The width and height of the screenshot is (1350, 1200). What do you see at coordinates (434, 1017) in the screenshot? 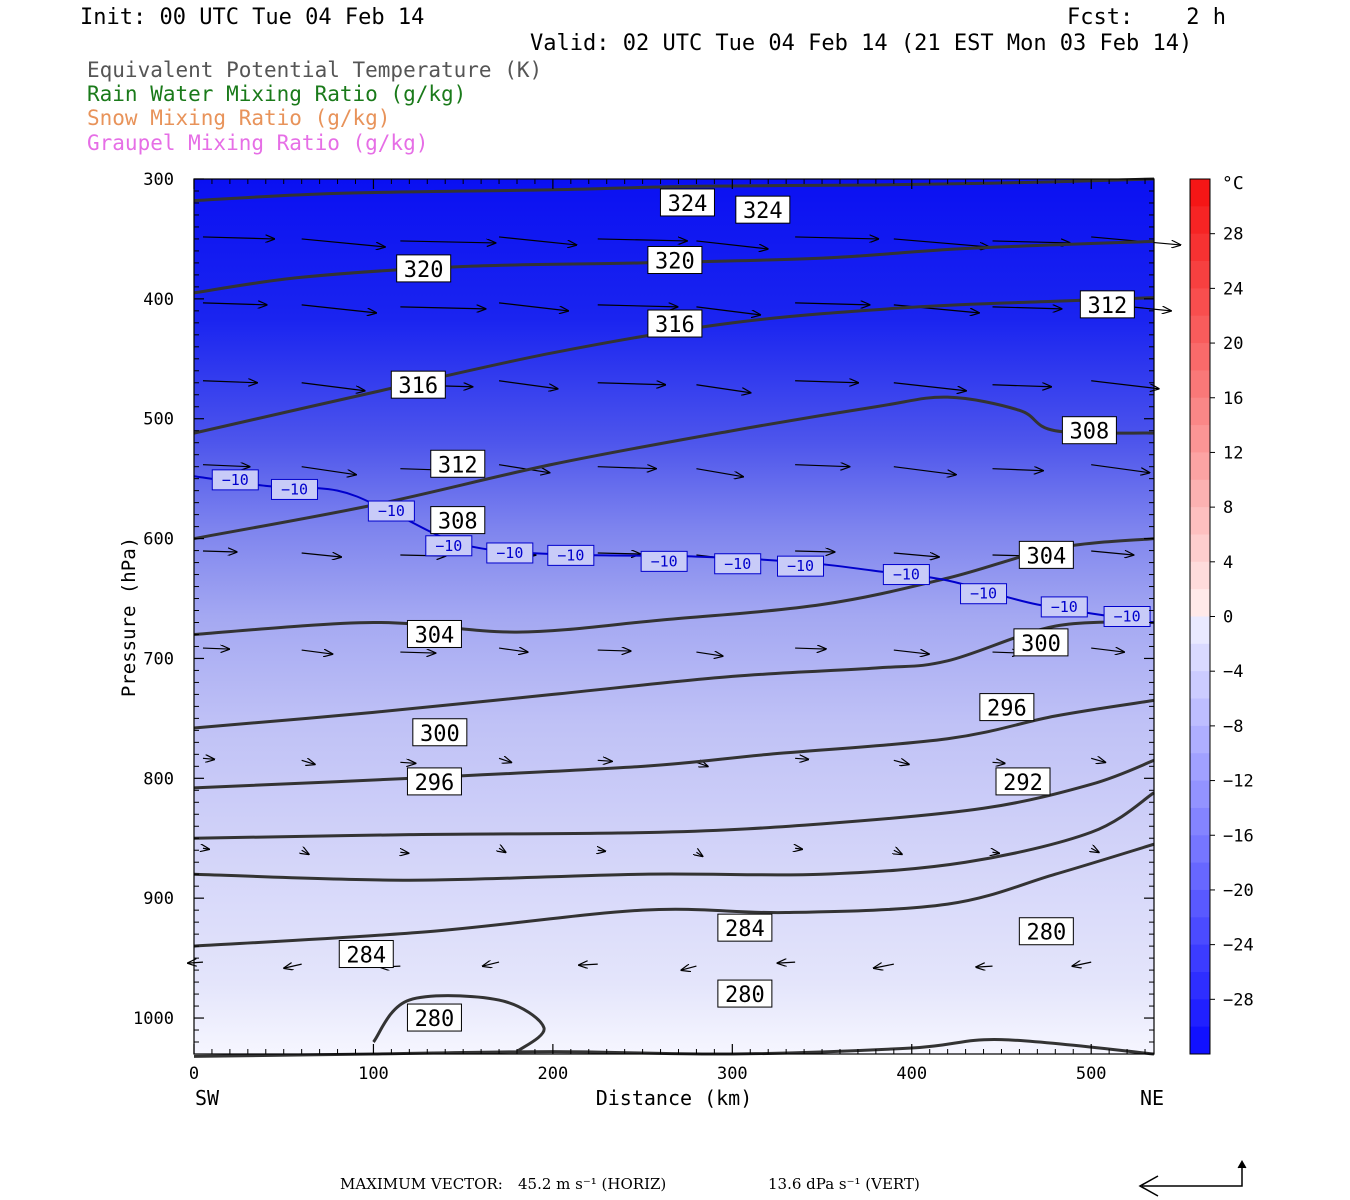
I see `theta-e-label: 280` at bounding box center [434, 1017].